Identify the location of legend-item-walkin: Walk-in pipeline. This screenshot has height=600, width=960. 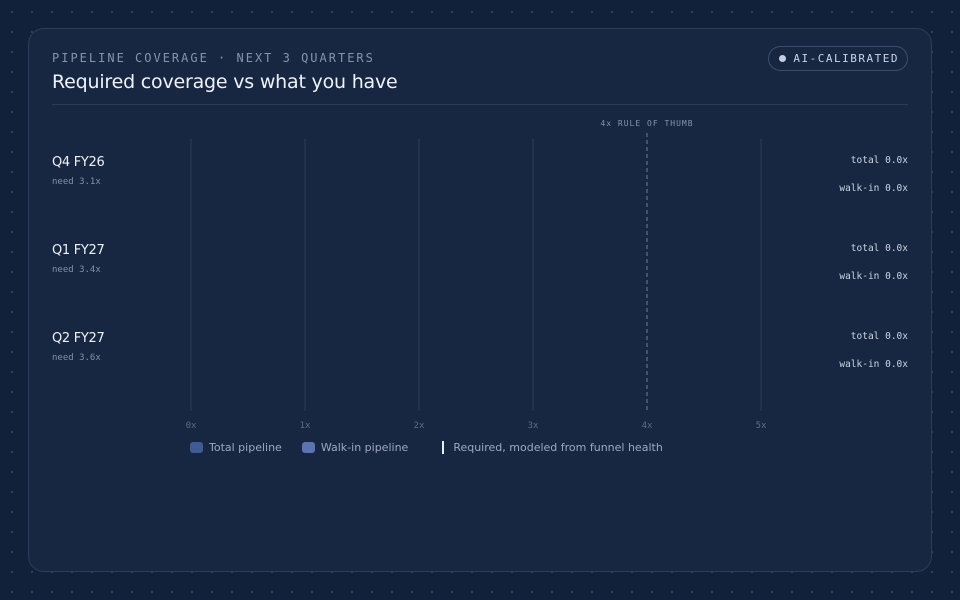
(355, 447).